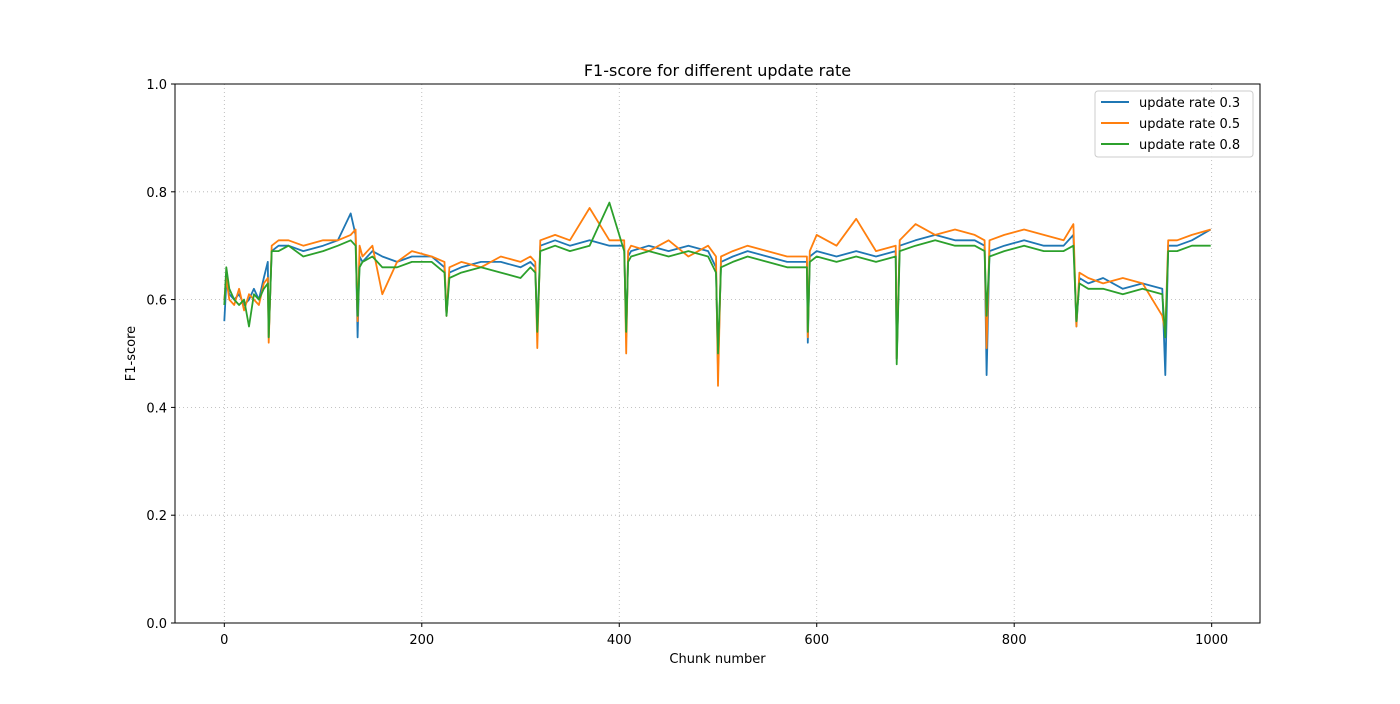 The width and height of the screenshot is (1400, 704). Describe the element at coordinates (724, 635) in the screenshot. I see `x-axis: 0 200 400 600 800 1000` at that location.